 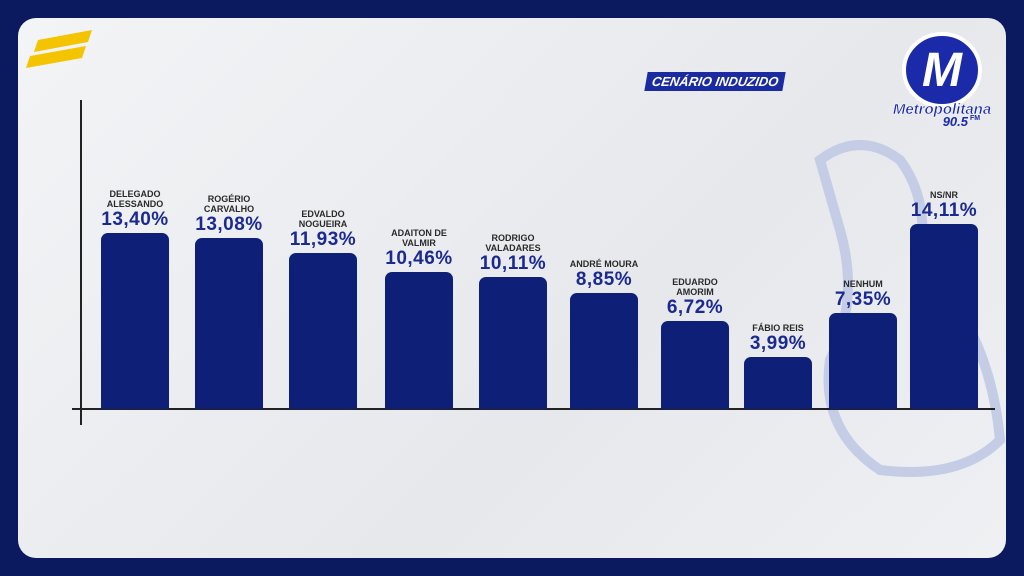 What do you see at coordinates (943, 195) in the screenshot?
I see `category-label: NS/NR` at bounding box center [943, 195].